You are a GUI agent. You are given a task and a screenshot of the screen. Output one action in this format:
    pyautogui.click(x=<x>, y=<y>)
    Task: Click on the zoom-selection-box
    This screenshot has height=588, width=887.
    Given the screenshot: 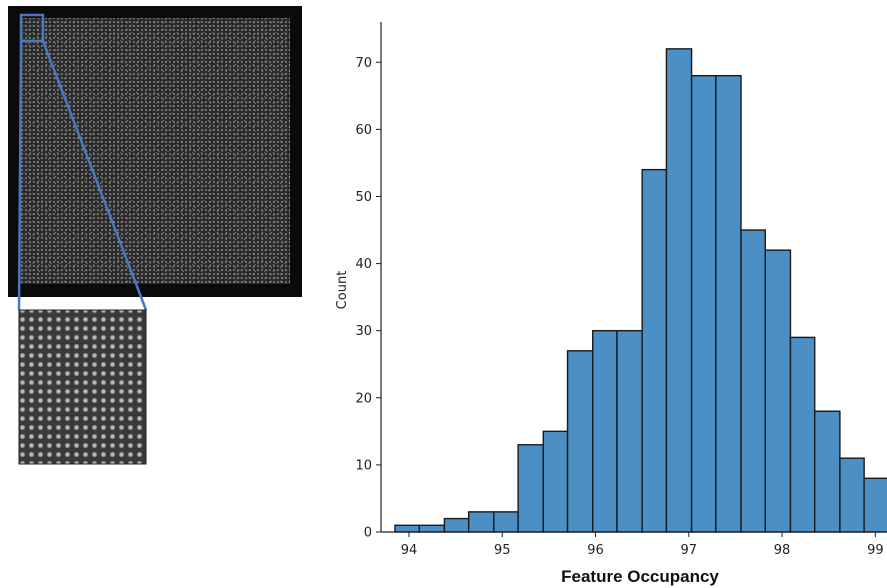 What is the action you would take?
    pyautogui.click(x=32, y=28)
    